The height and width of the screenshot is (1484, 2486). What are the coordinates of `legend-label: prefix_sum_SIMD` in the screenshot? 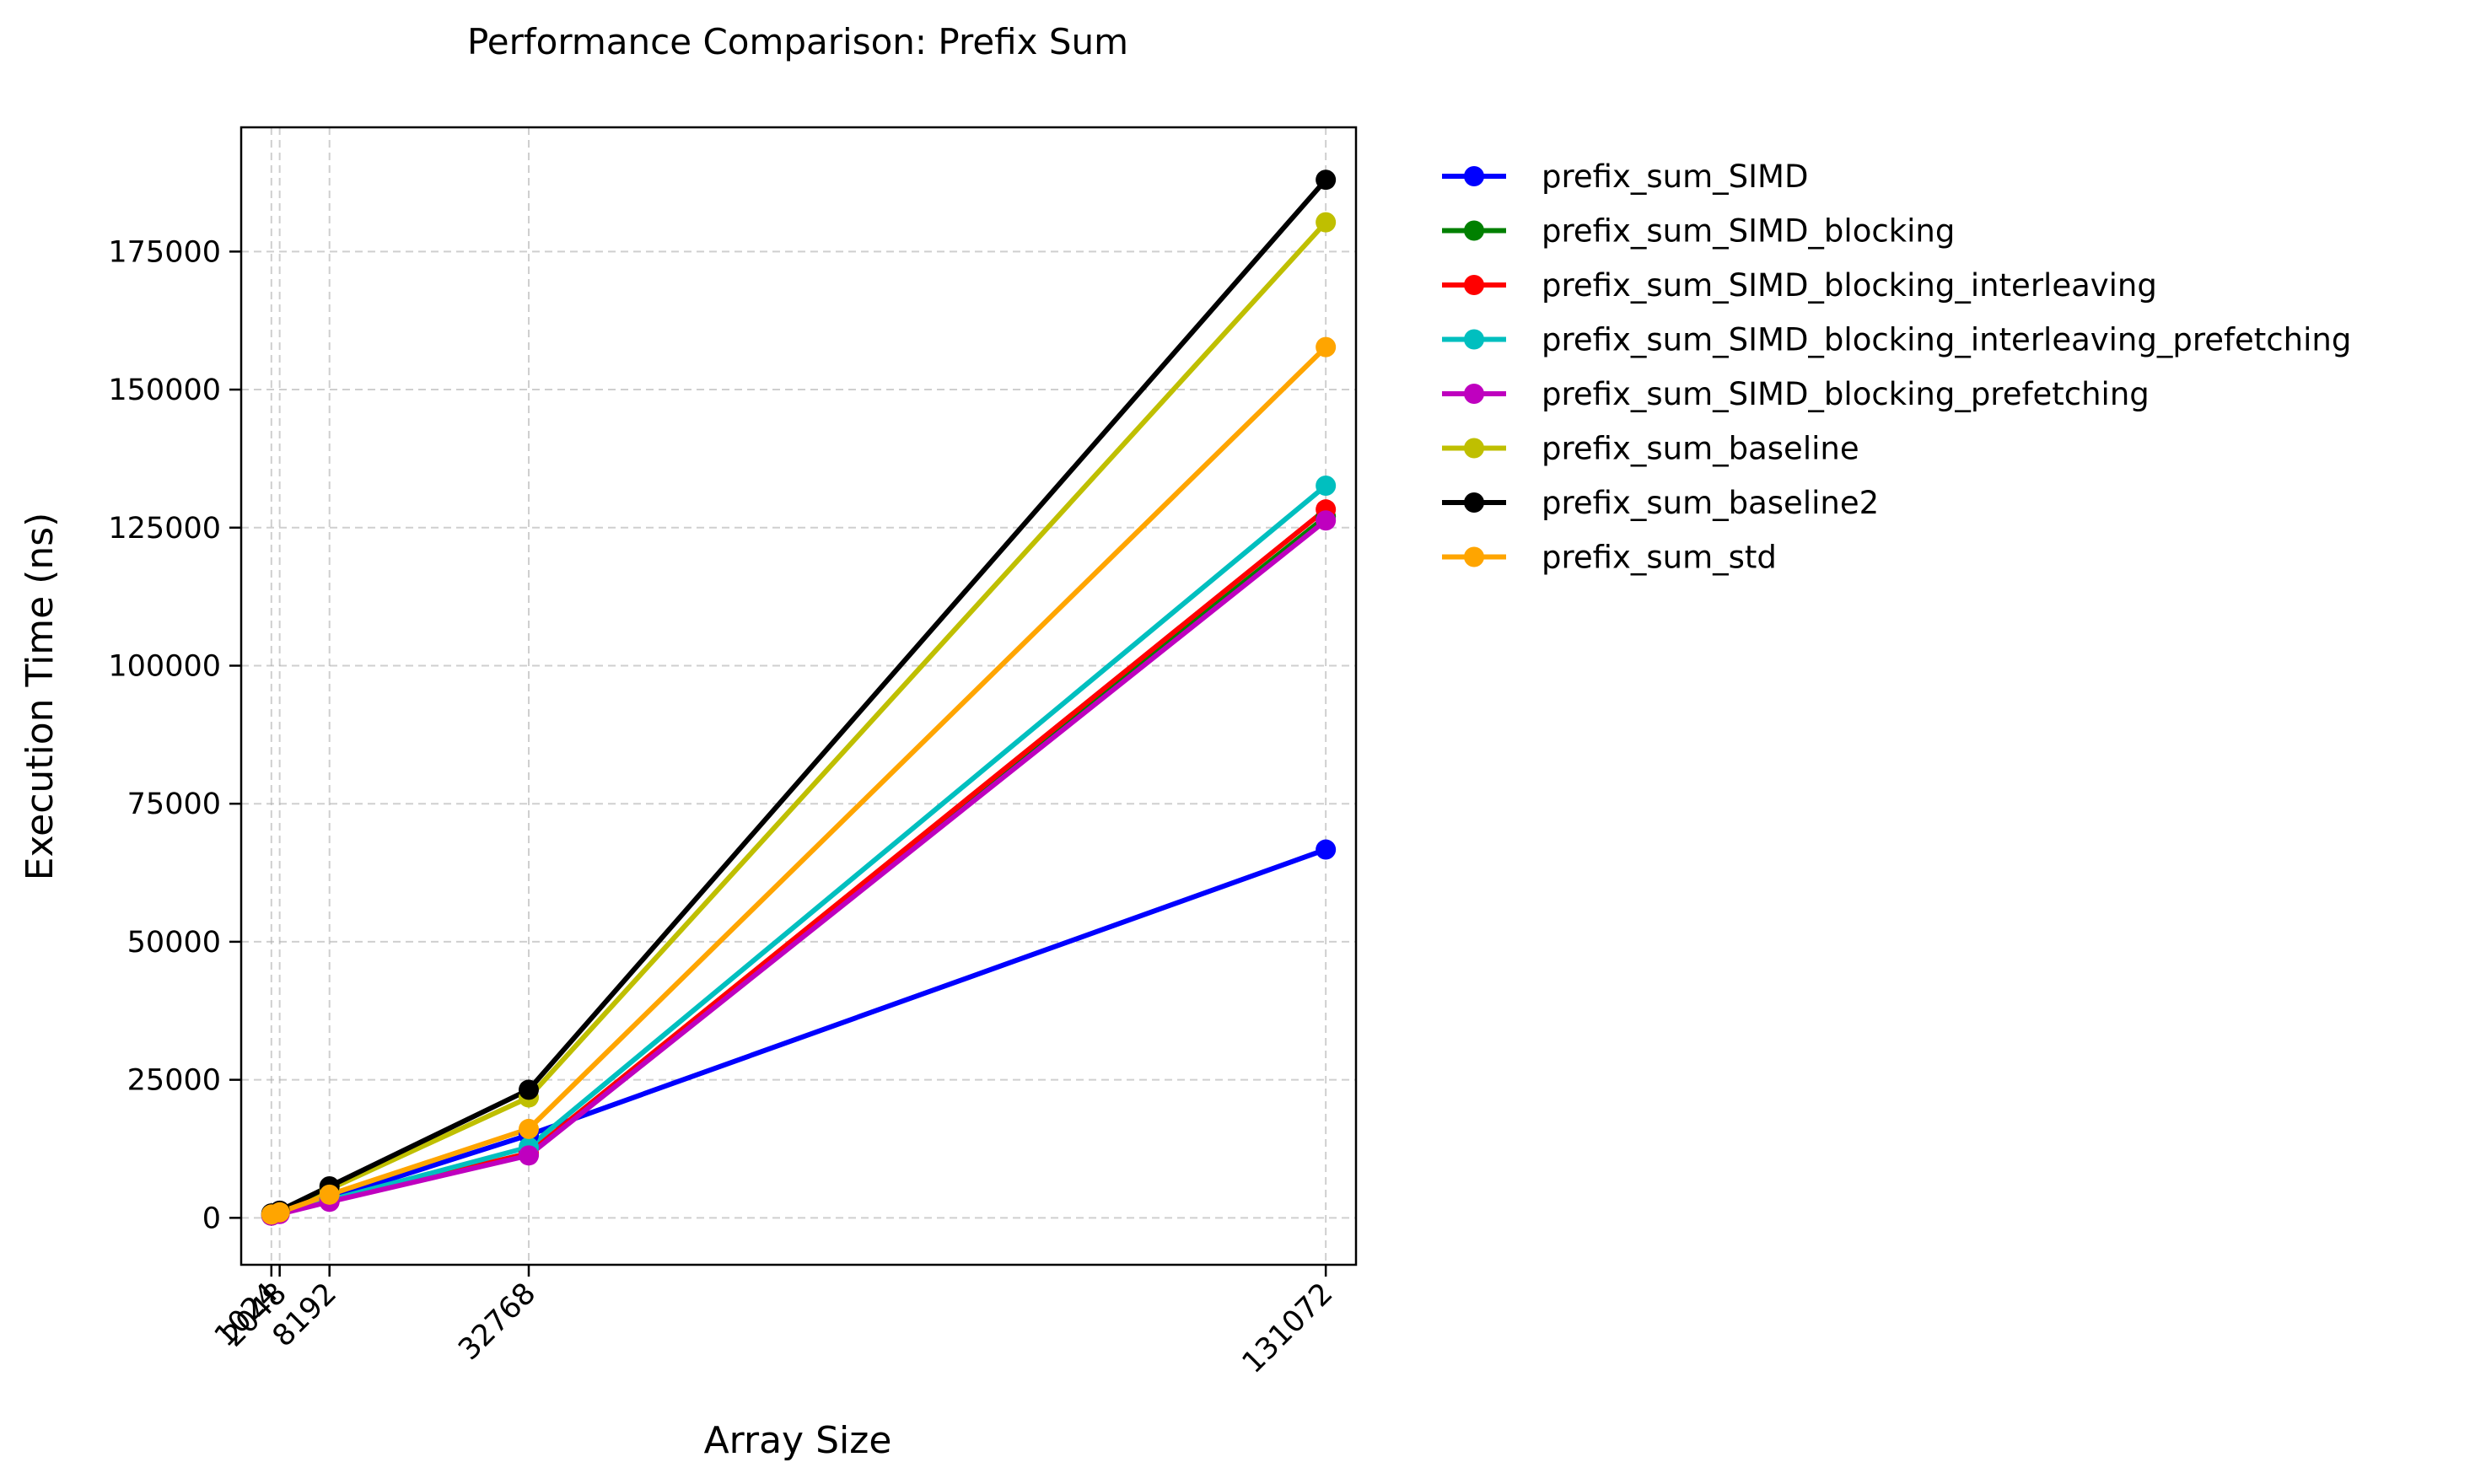 It's located at (1675, 177).